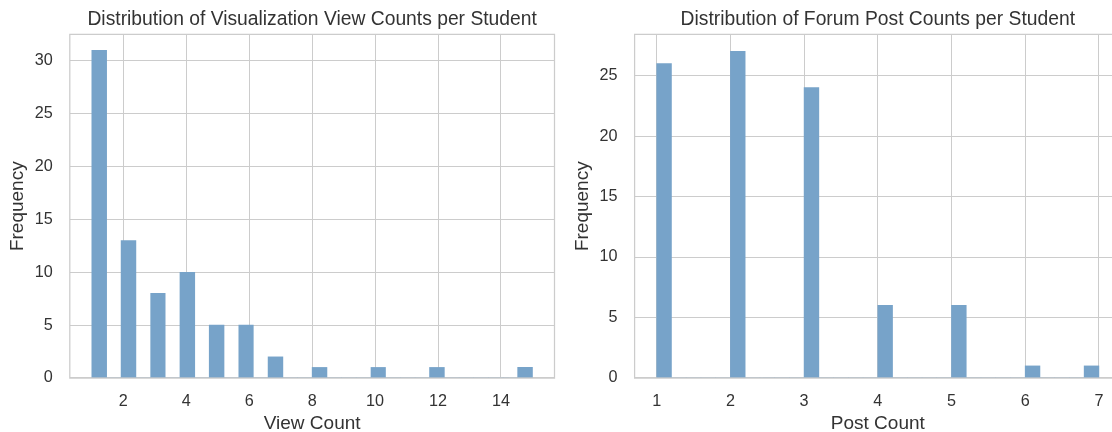 This screenshot has width=1112, height=432. I want to click on x-tick-label: 3, so click(804, 400).